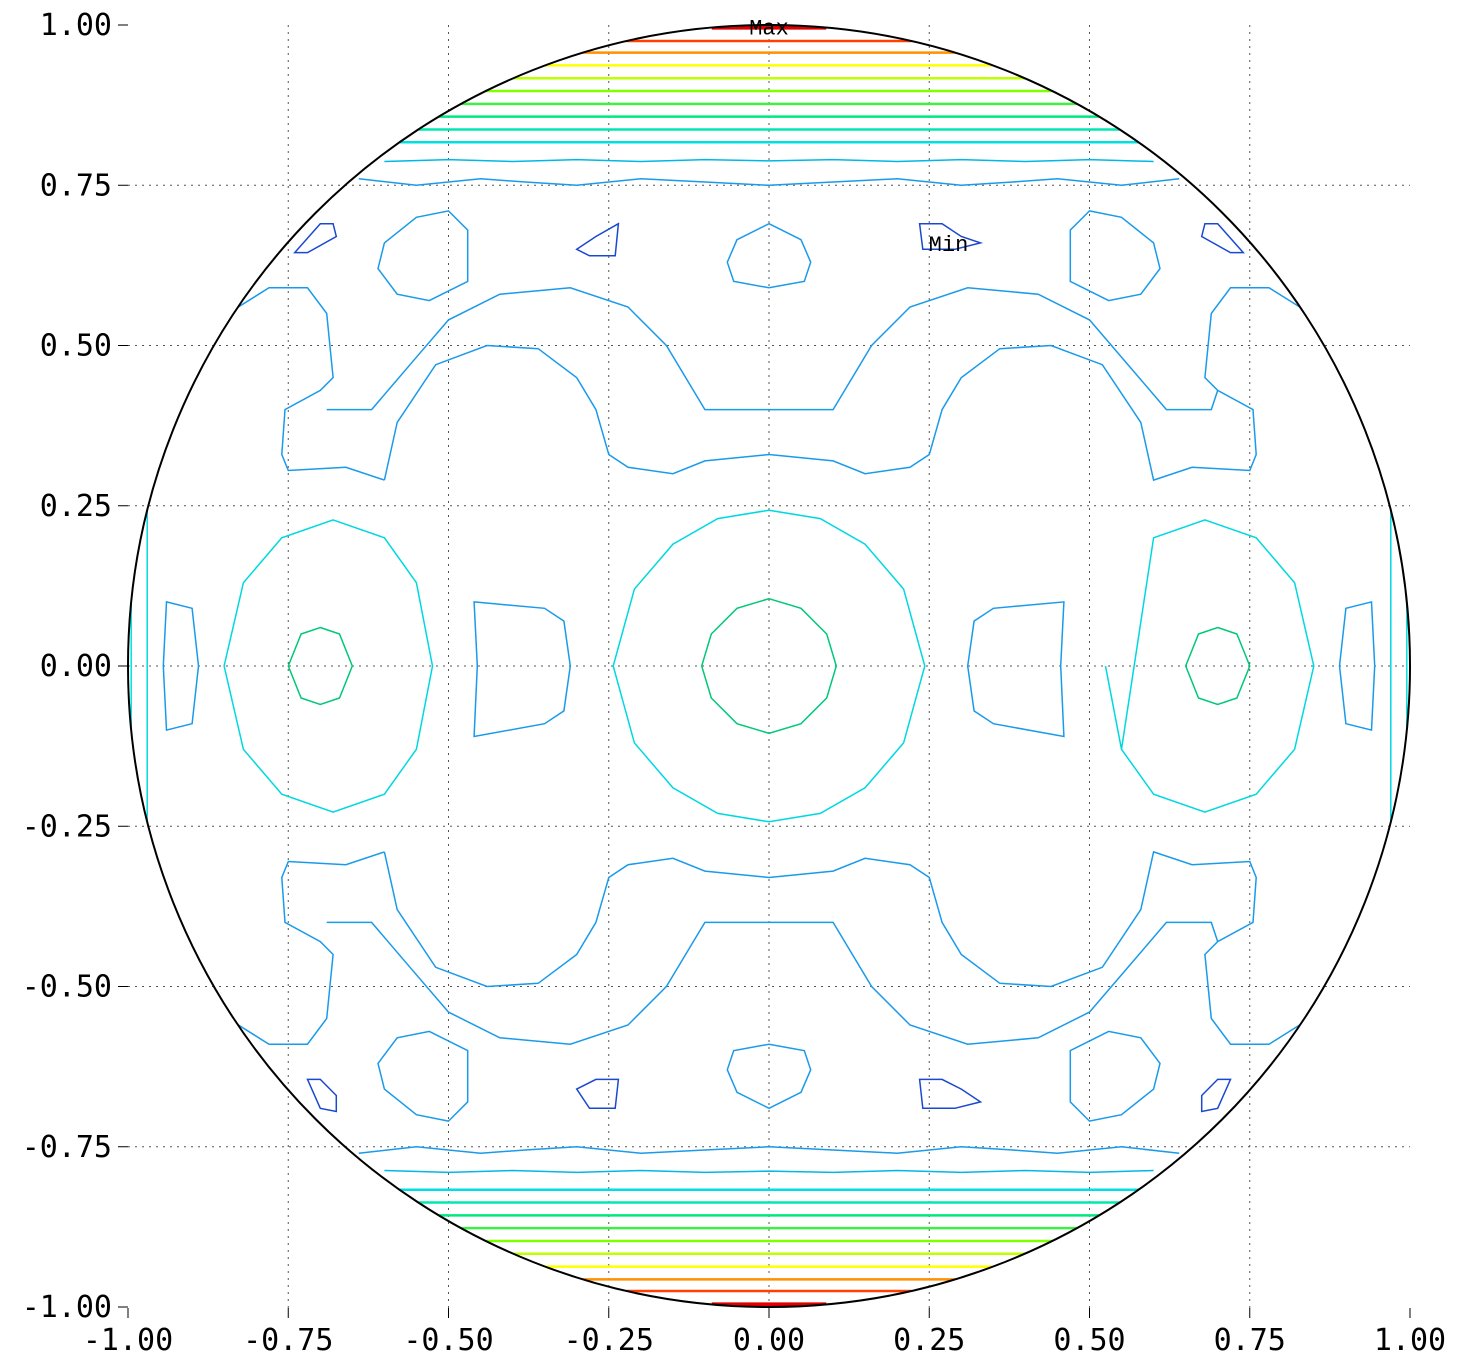 This screenshot has width=1470, height=1356. I want to click on y-tick-labels: 1.00 0.75 0.50 0.25 0.00 -0.25 -0.50 -0.75 -1.00, so click(67, 666).